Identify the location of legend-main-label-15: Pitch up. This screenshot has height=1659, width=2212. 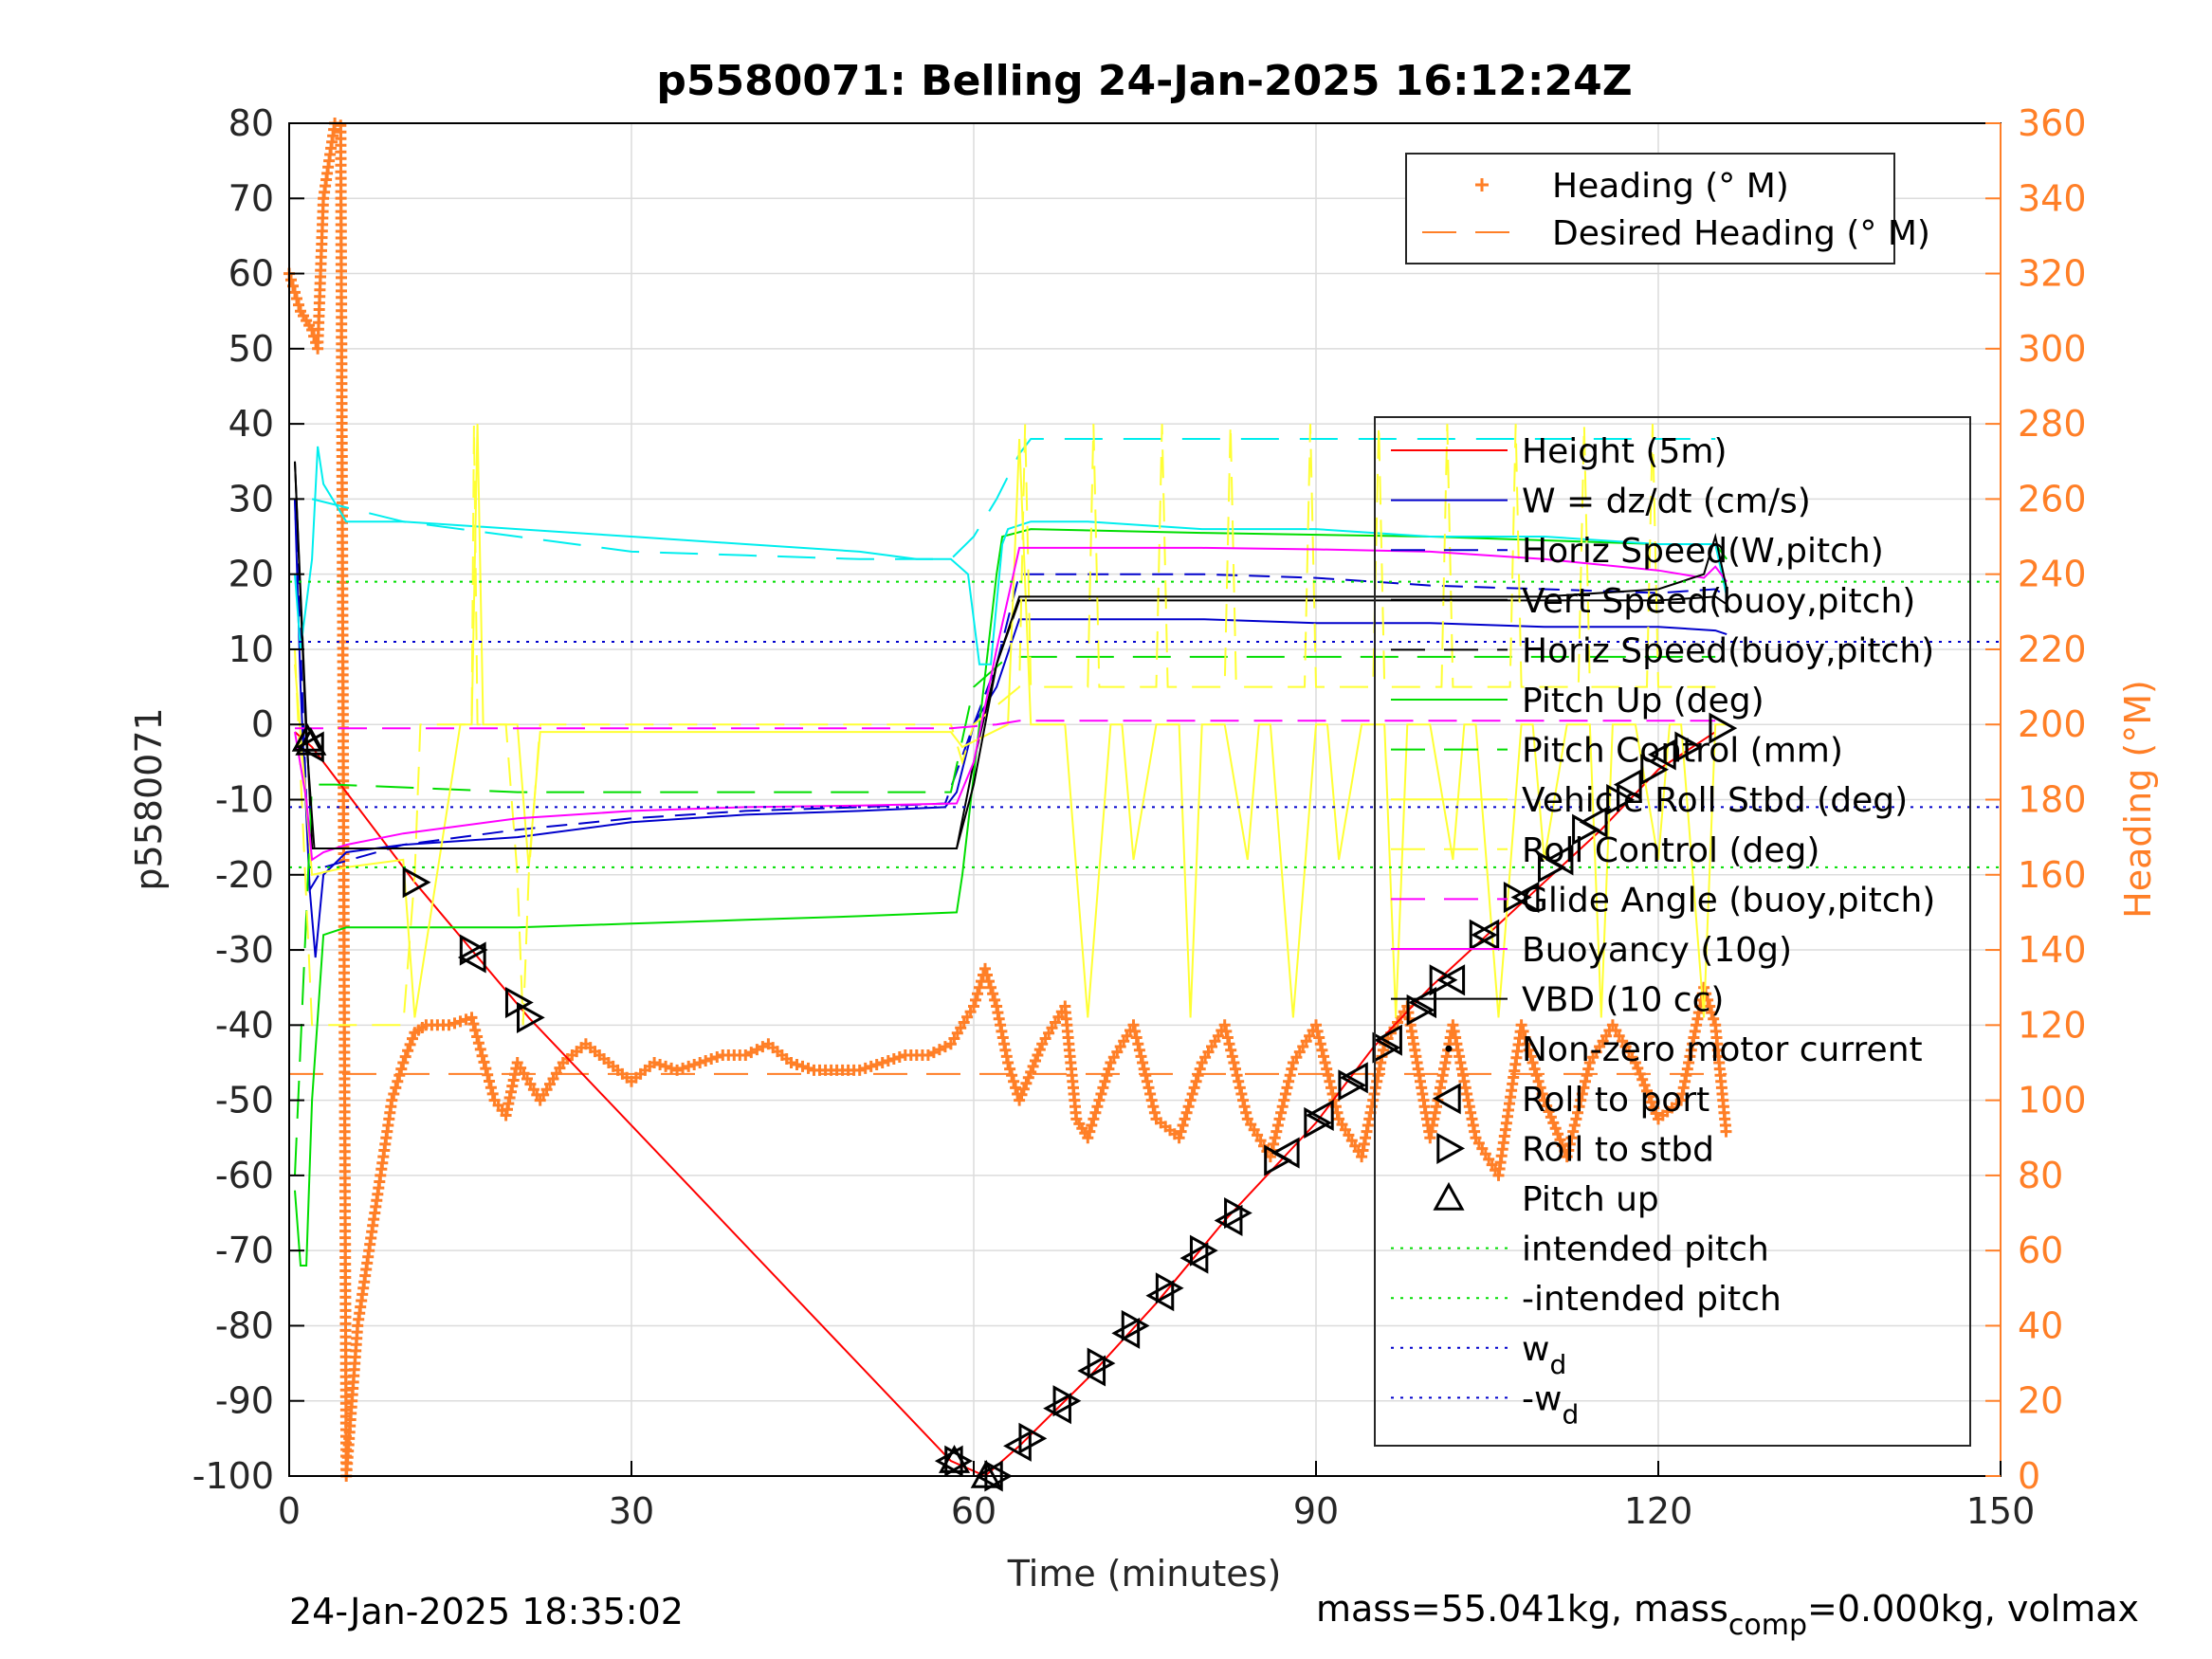
(1590, 1199).